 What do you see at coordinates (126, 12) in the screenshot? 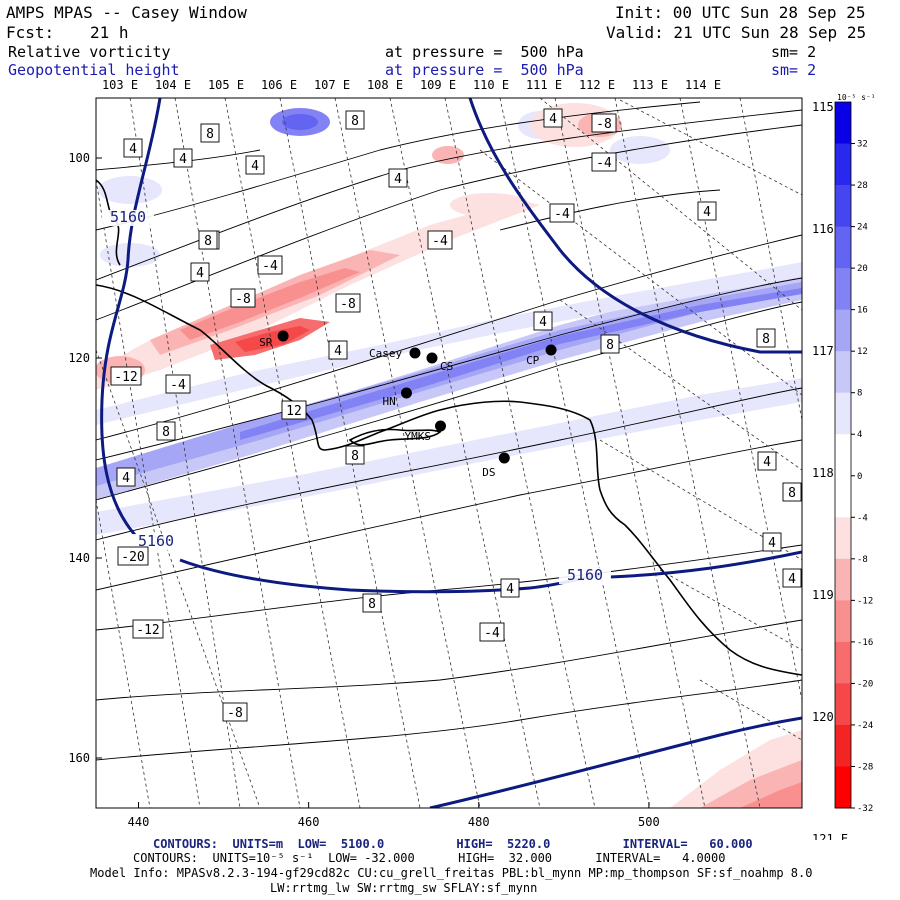
I see `chart-title: AMPS MPAS -- Casey Window` at bounding box center [126, 12].